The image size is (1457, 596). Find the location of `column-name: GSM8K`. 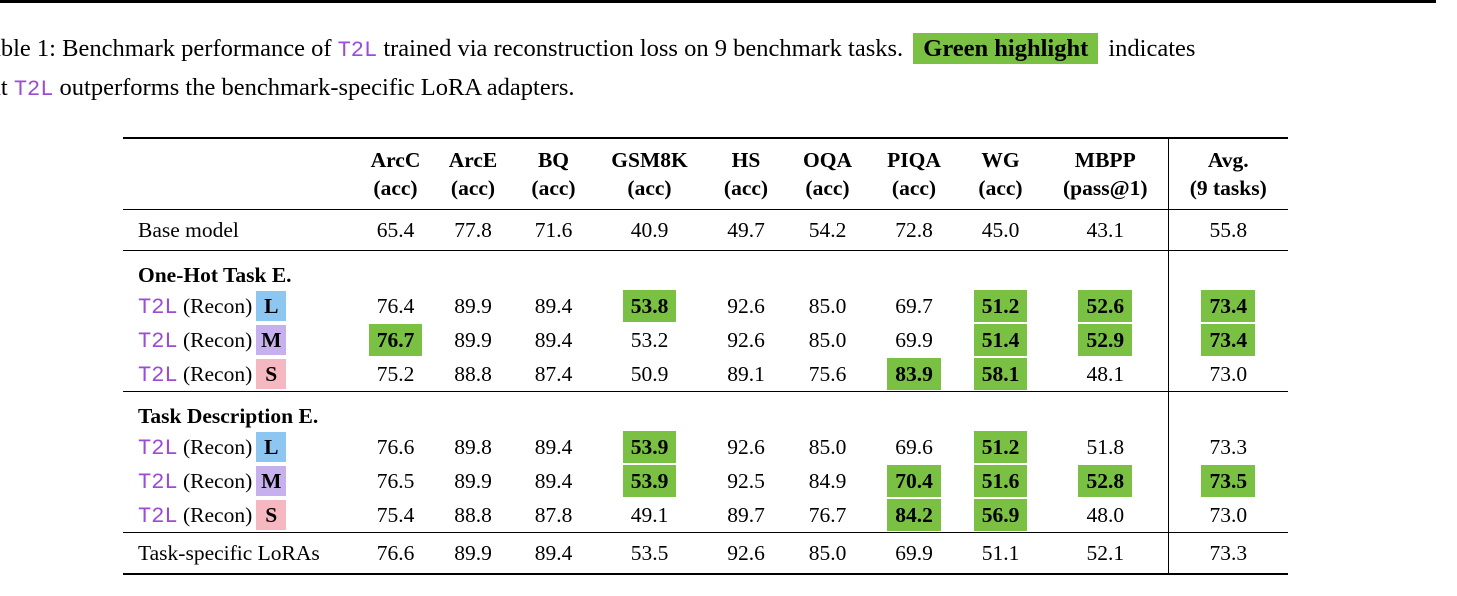

column-name: GSM8K is located at coordinates (649, 160).